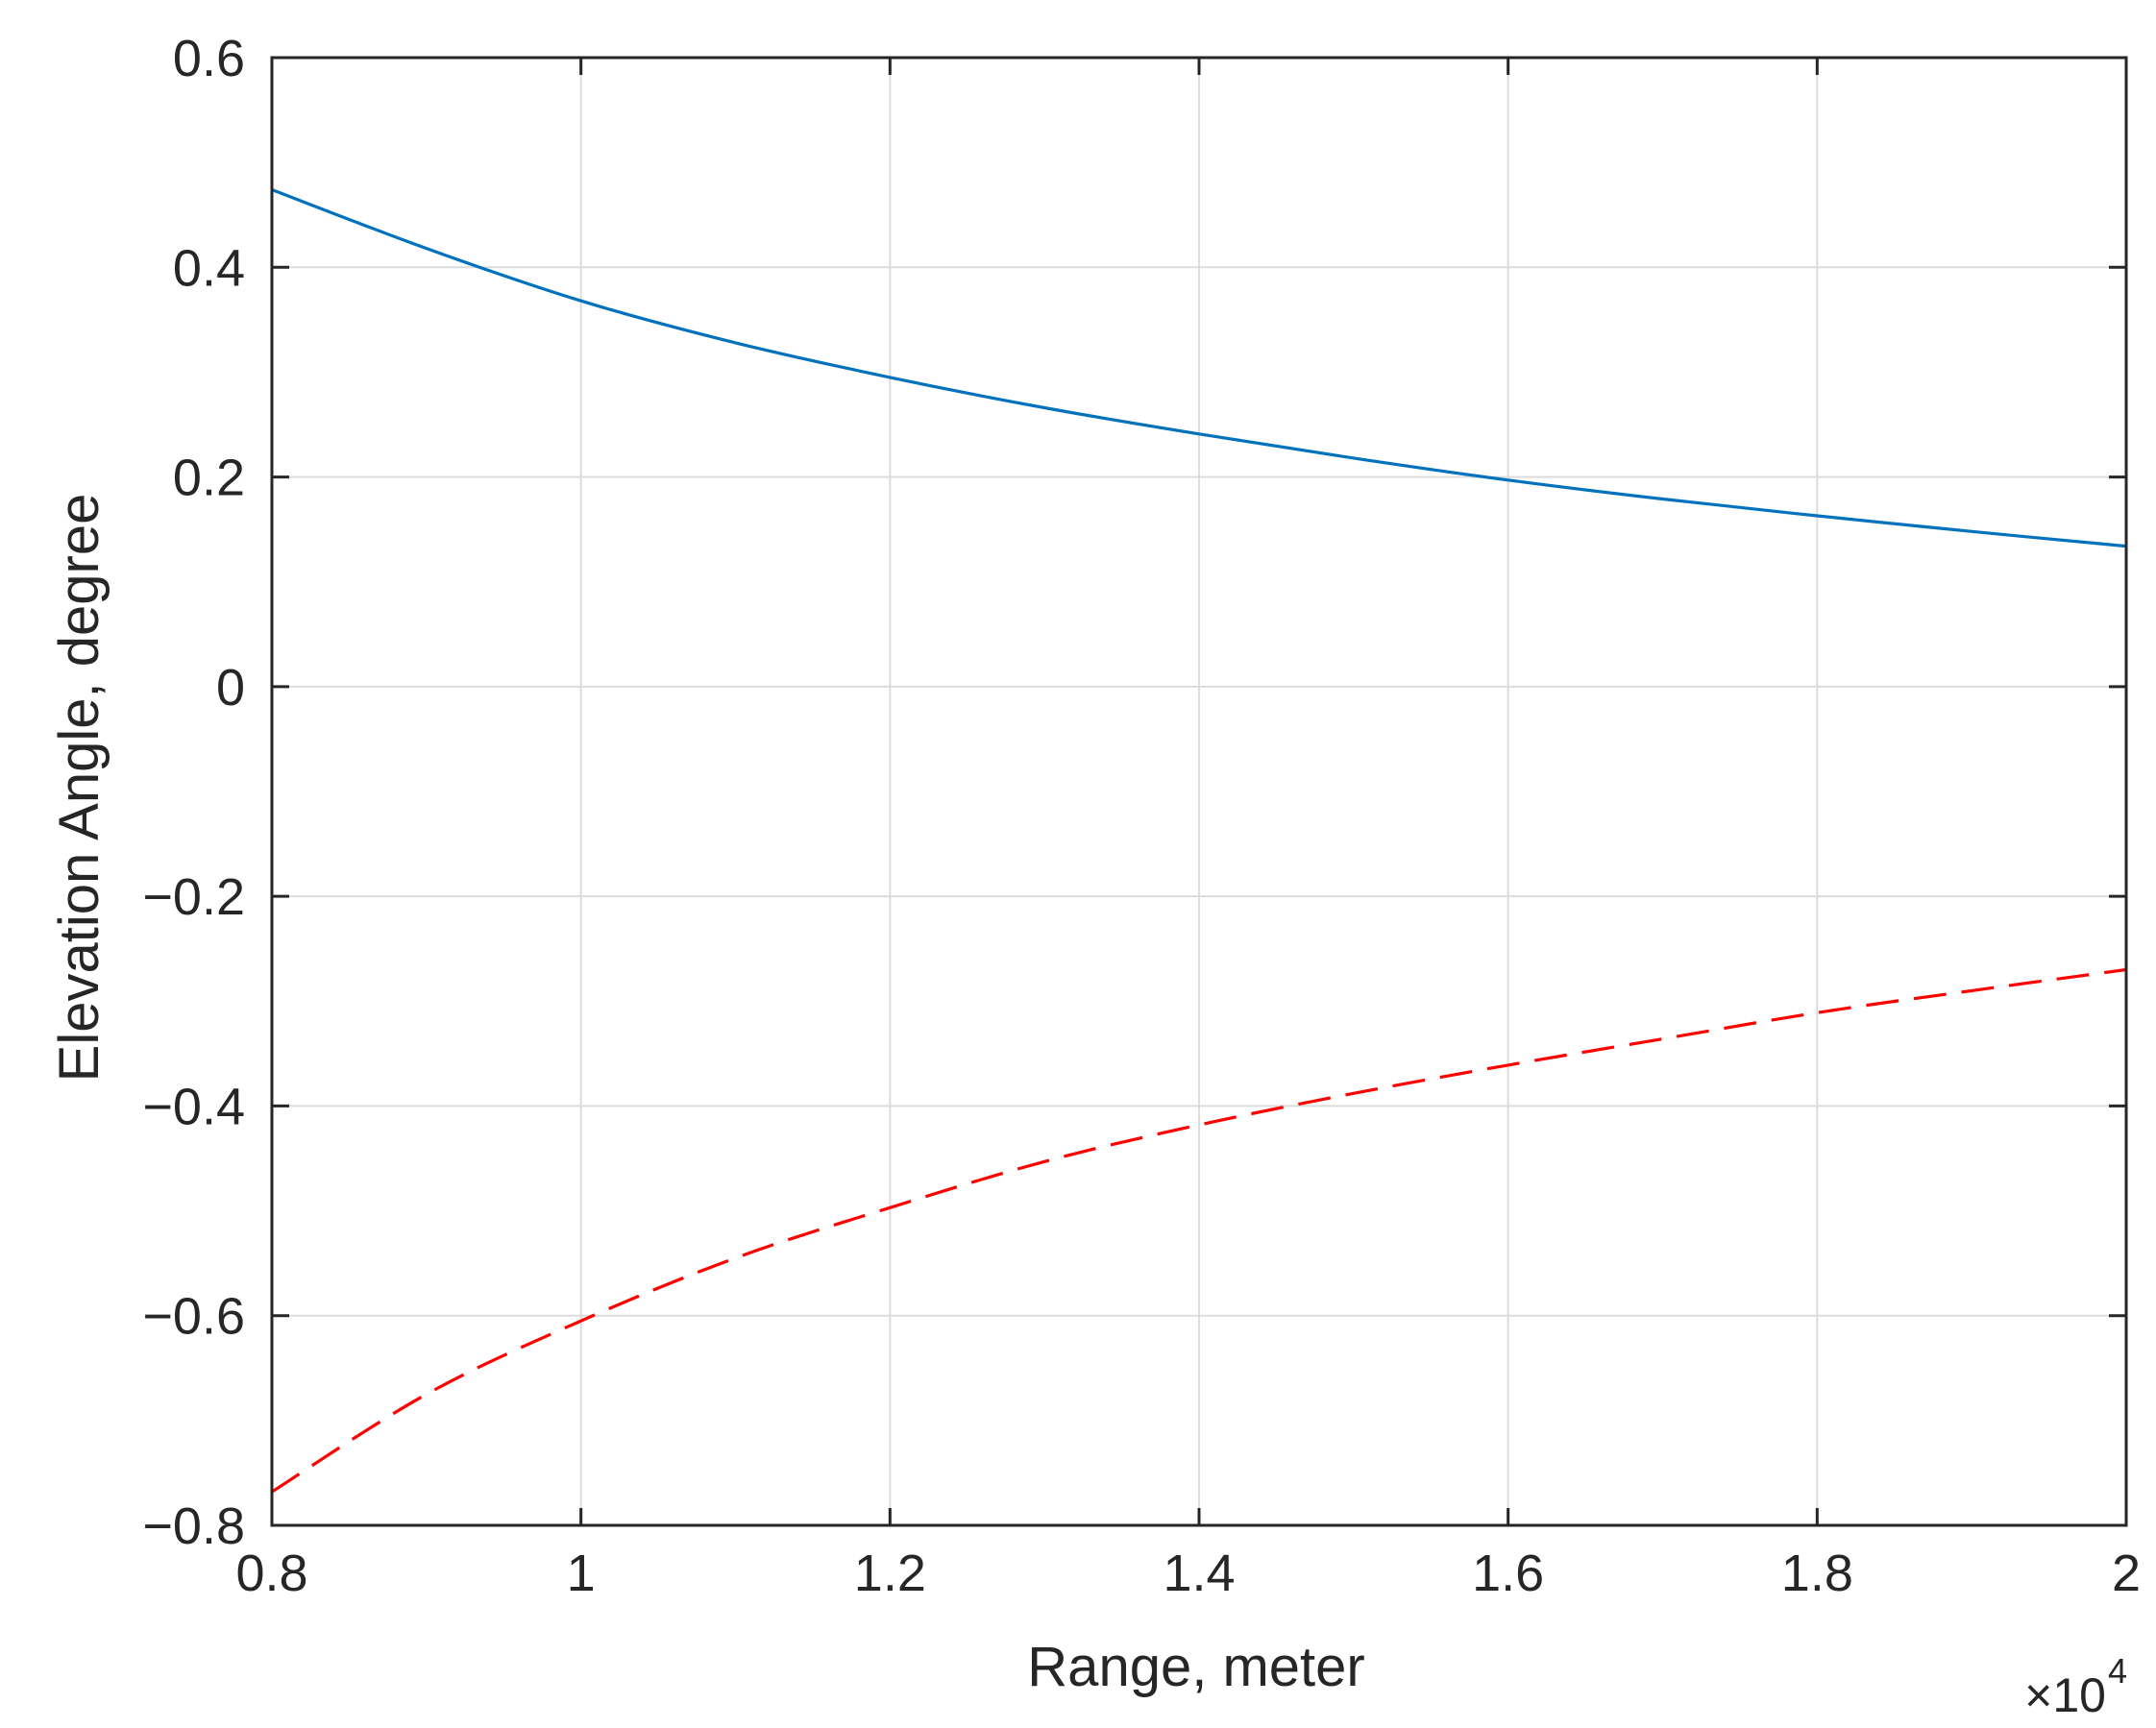  Describe the element at coordinates (193, 792) in the screenshot. I see `y-tick-labels: 0.6 0.4 0.2 0 −0.2 −0.4 −0.6 −0.8` at that location.